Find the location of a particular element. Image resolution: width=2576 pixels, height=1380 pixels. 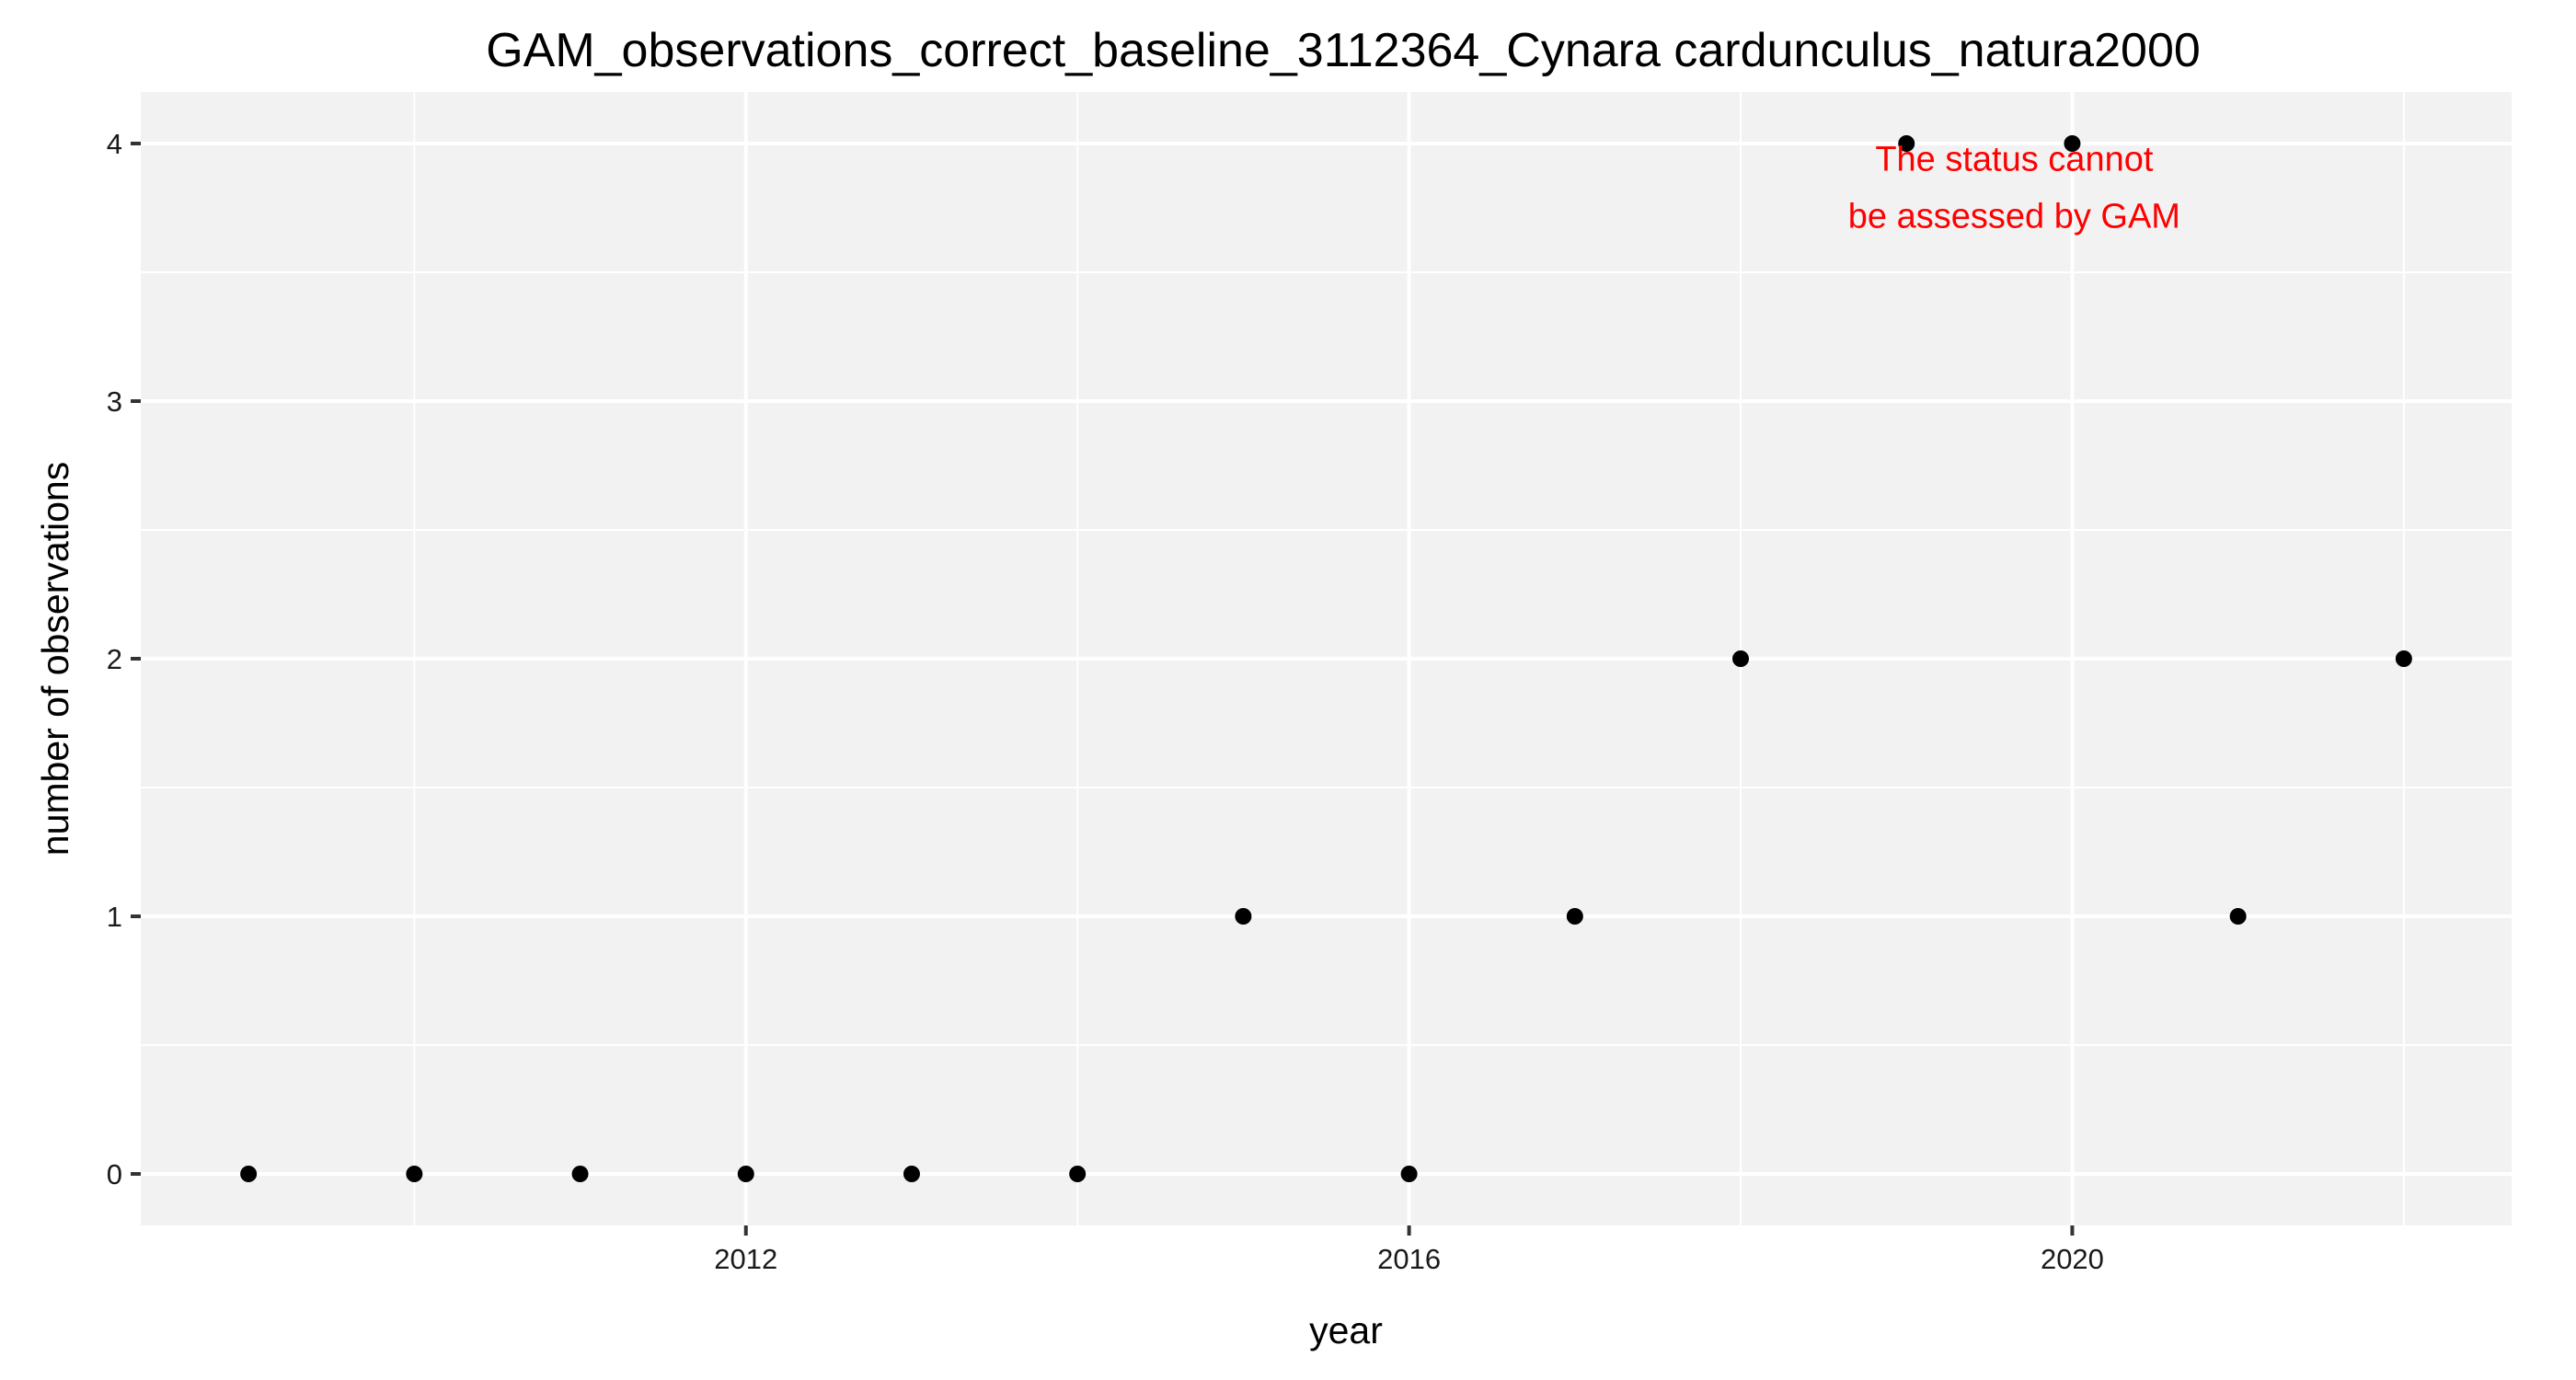

annotation-line: be assessed by GAM is located at coordinates (2014, 217).